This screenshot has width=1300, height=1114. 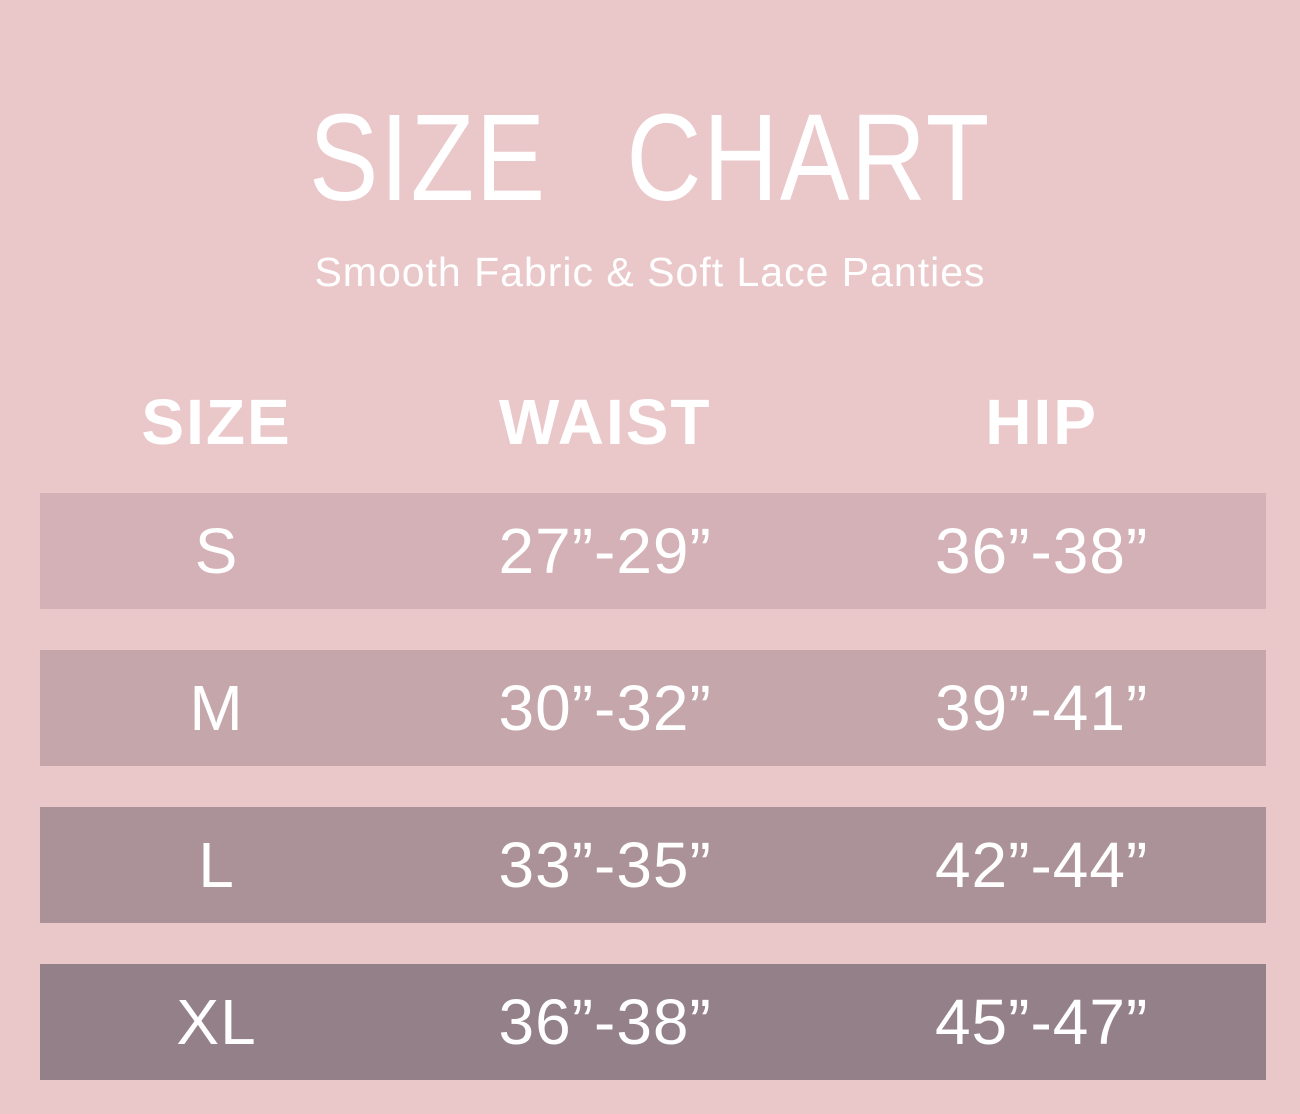 I want to click on column-header-size: SIZE, so click(x=216, y=422).